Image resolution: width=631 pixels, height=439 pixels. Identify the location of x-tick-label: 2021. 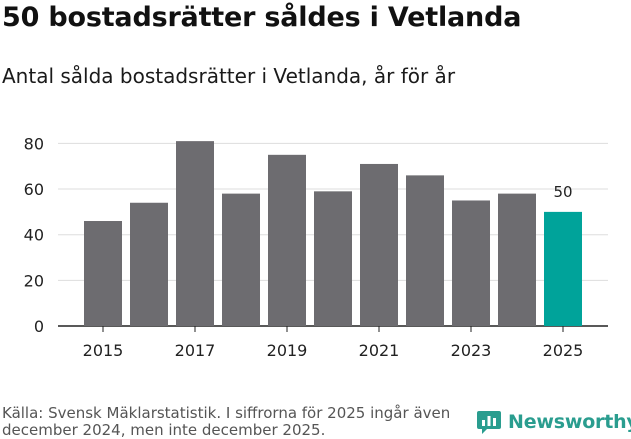
(379, 350).